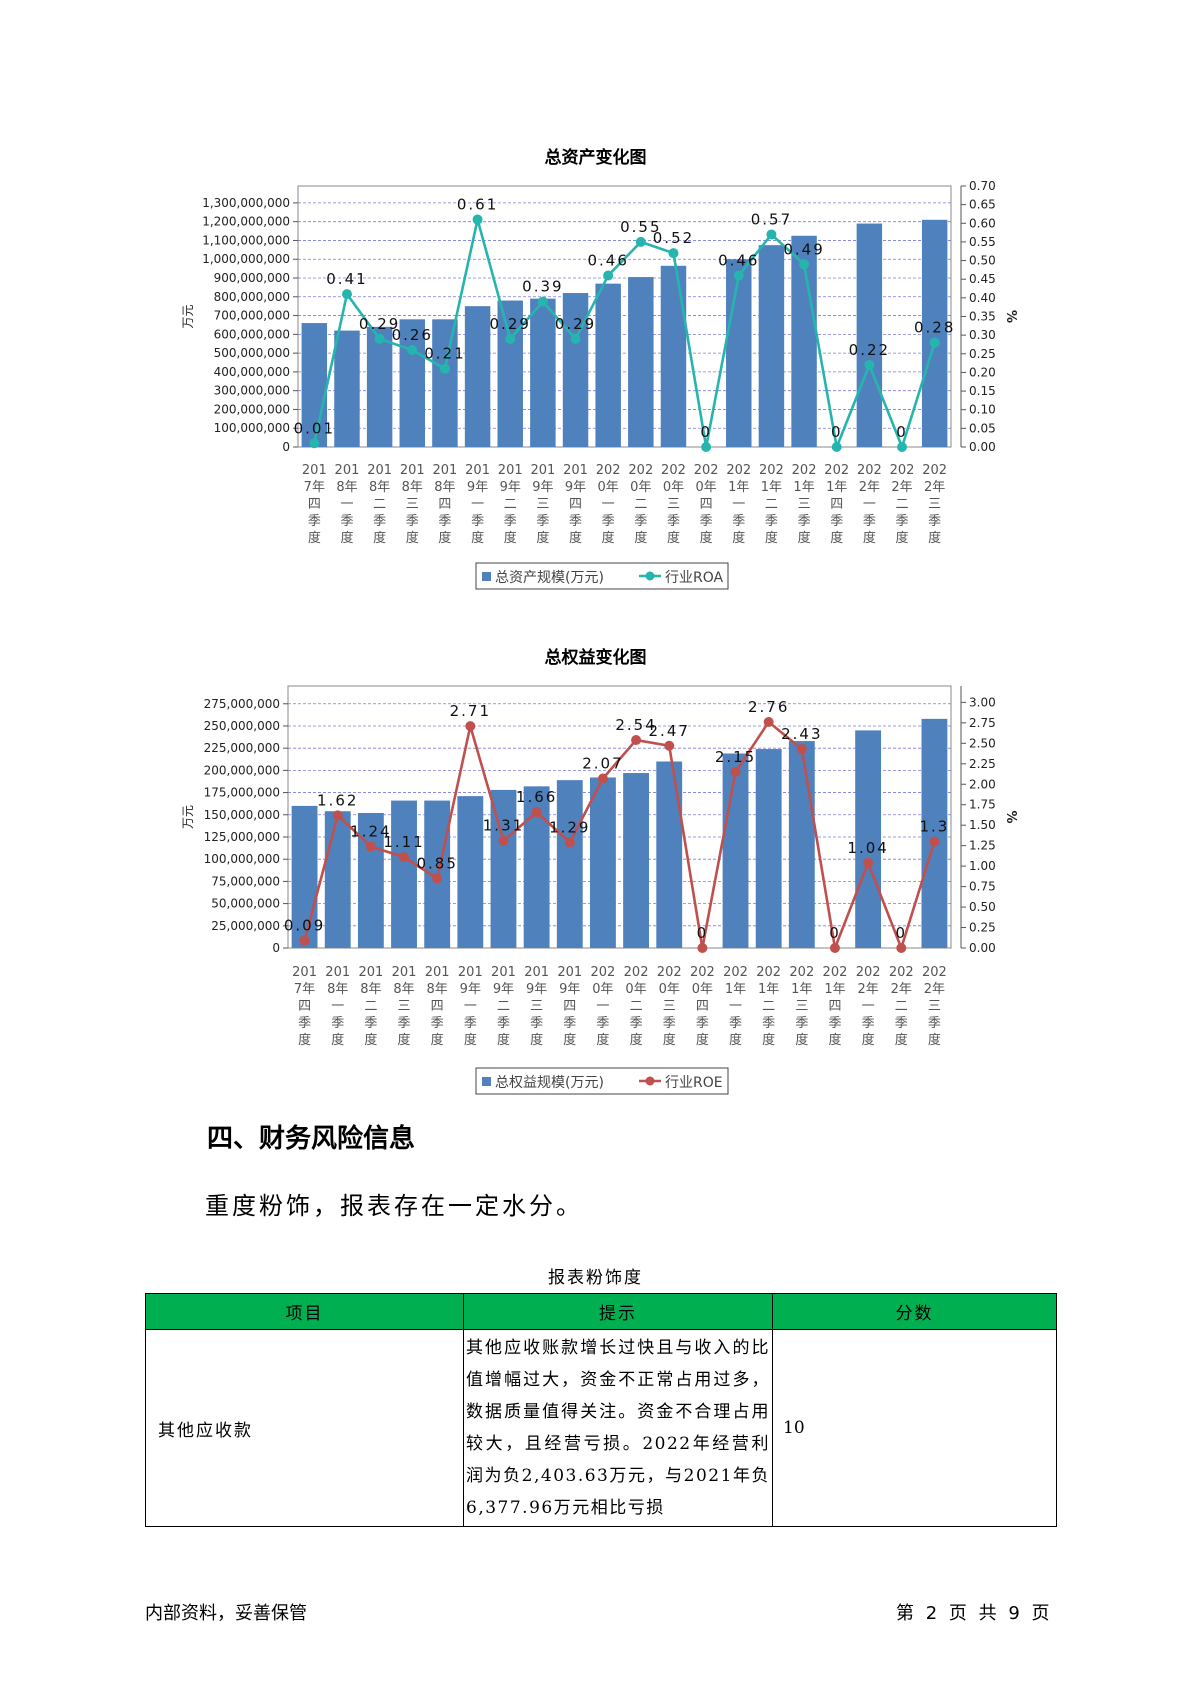 This screenshot has width=1191, height=1684. Describe the element at coordinates (982, 428) in the screenshot. I see `right-tick-label: 0.05` at that location.